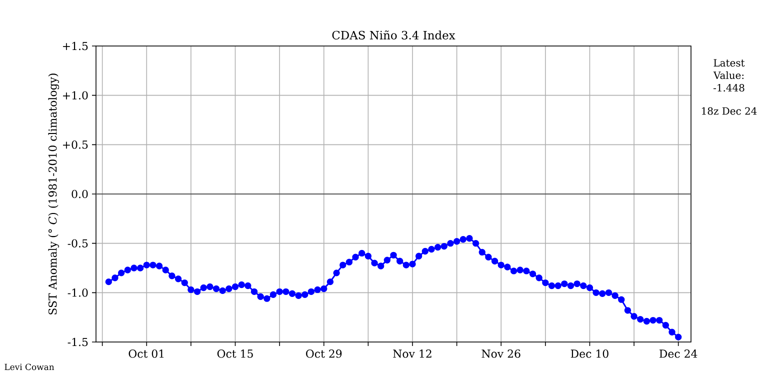 The image size is (768, 384). I want to click on x-tick-label: Nov 12, so click(412, 354).